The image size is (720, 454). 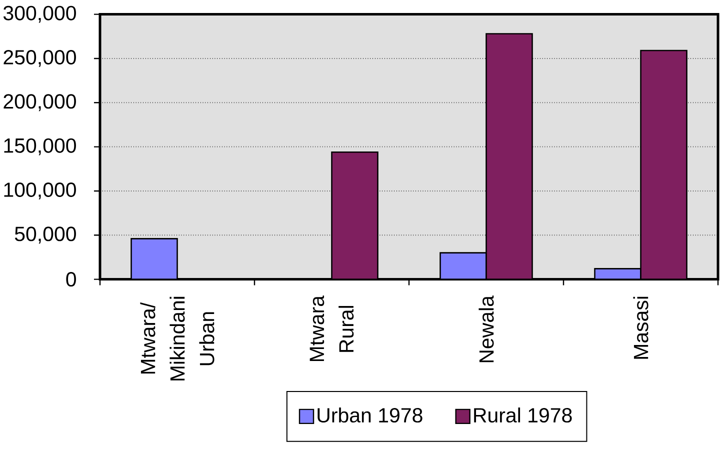 What do you see at coordinates (39, 14) in the screenshot?
I see `y-tick-label: 300,000` at bounding box center [39, 14].